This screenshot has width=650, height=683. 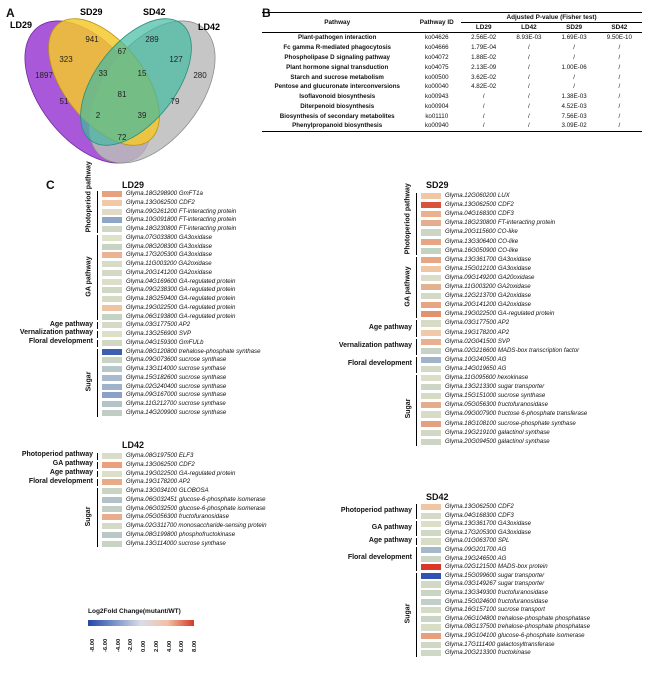 What do you see at coordinates (437, 185) in the screenshot?
I see `heatmap-title-sd29: SD29` at bounding box center [437, 185].